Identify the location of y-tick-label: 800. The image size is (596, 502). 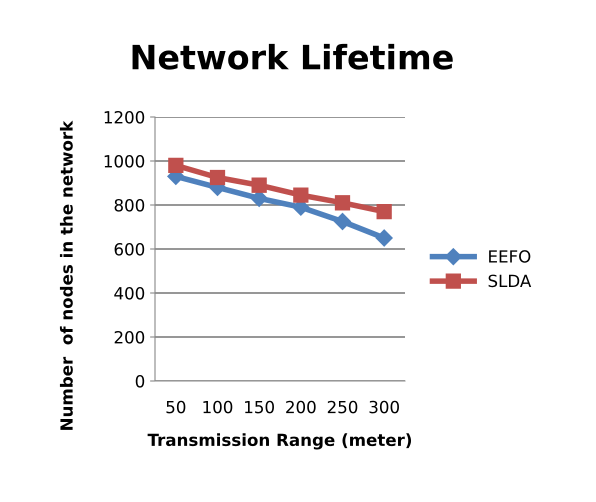
(129, 205).